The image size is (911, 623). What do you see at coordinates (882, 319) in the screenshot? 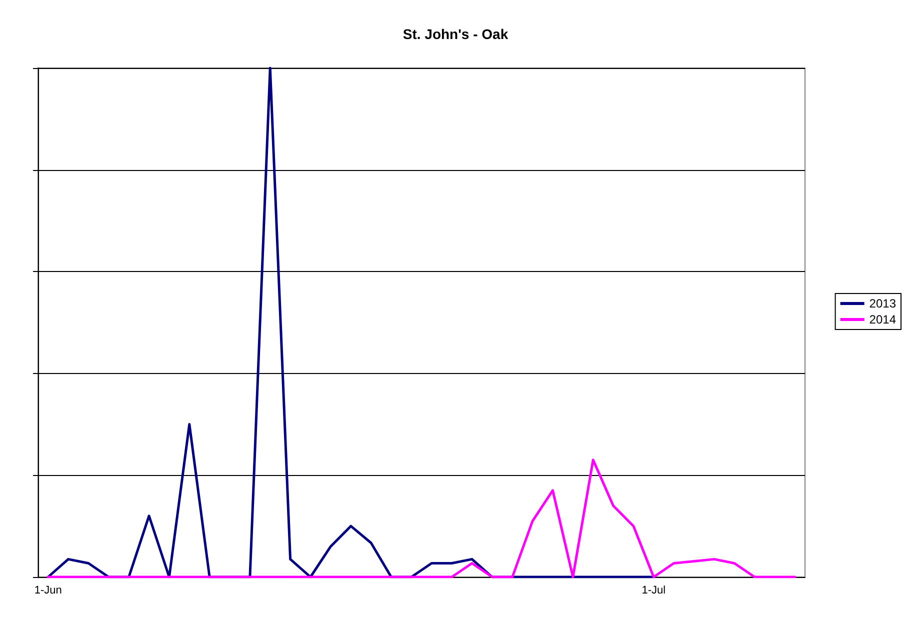
I see `legend-label: 2014` at bounding box center [882, 319].